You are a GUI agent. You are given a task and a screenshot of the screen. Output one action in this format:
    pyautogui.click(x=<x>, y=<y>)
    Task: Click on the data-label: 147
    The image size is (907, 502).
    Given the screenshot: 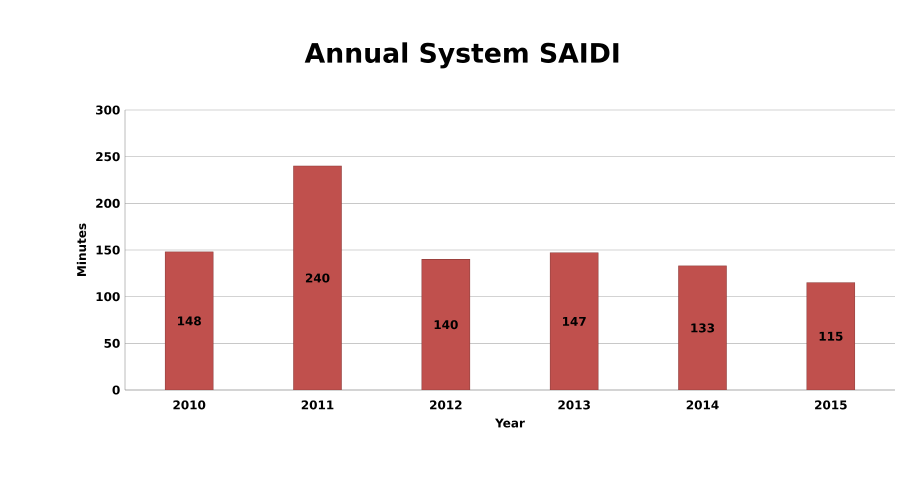 What is the action you would take?
    pyautogui.click(x=574, y=321)
    